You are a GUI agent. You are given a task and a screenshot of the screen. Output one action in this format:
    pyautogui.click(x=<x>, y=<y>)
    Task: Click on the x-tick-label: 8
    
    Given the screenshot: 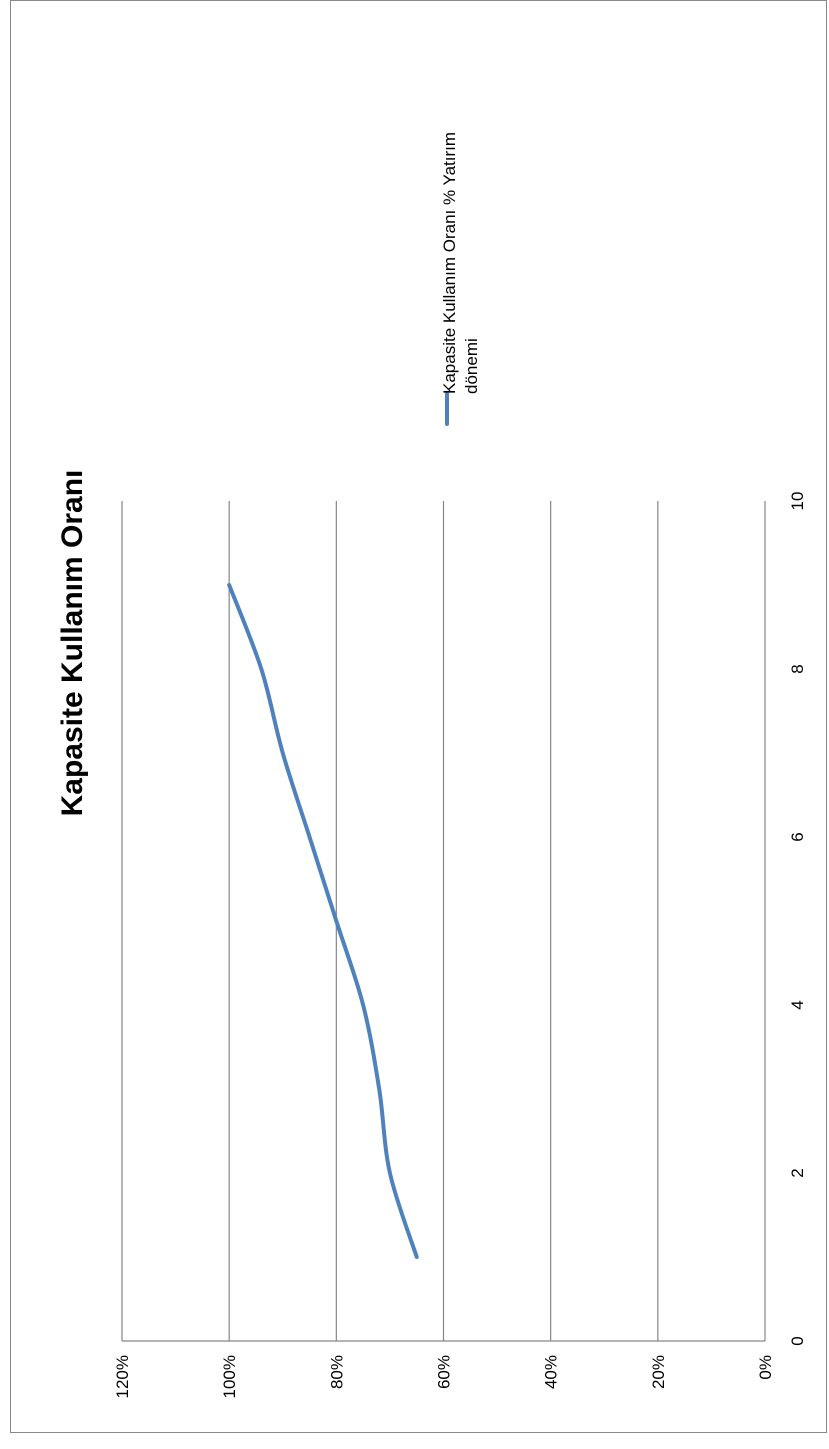 What is the action you would take?
    pyautogui.click(x=797, y=668)
    